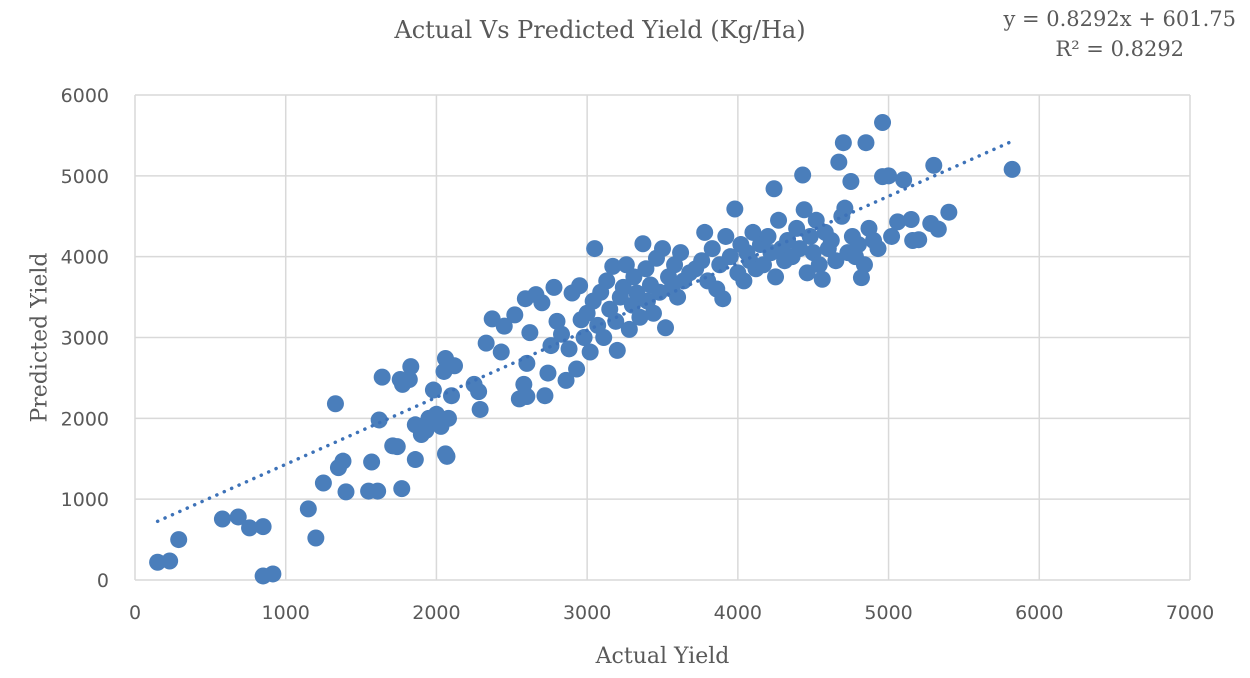  Describe the element at coordinates (662, 656) in the screenshot. I see `x-axis-label: Actual Yield` at that location.